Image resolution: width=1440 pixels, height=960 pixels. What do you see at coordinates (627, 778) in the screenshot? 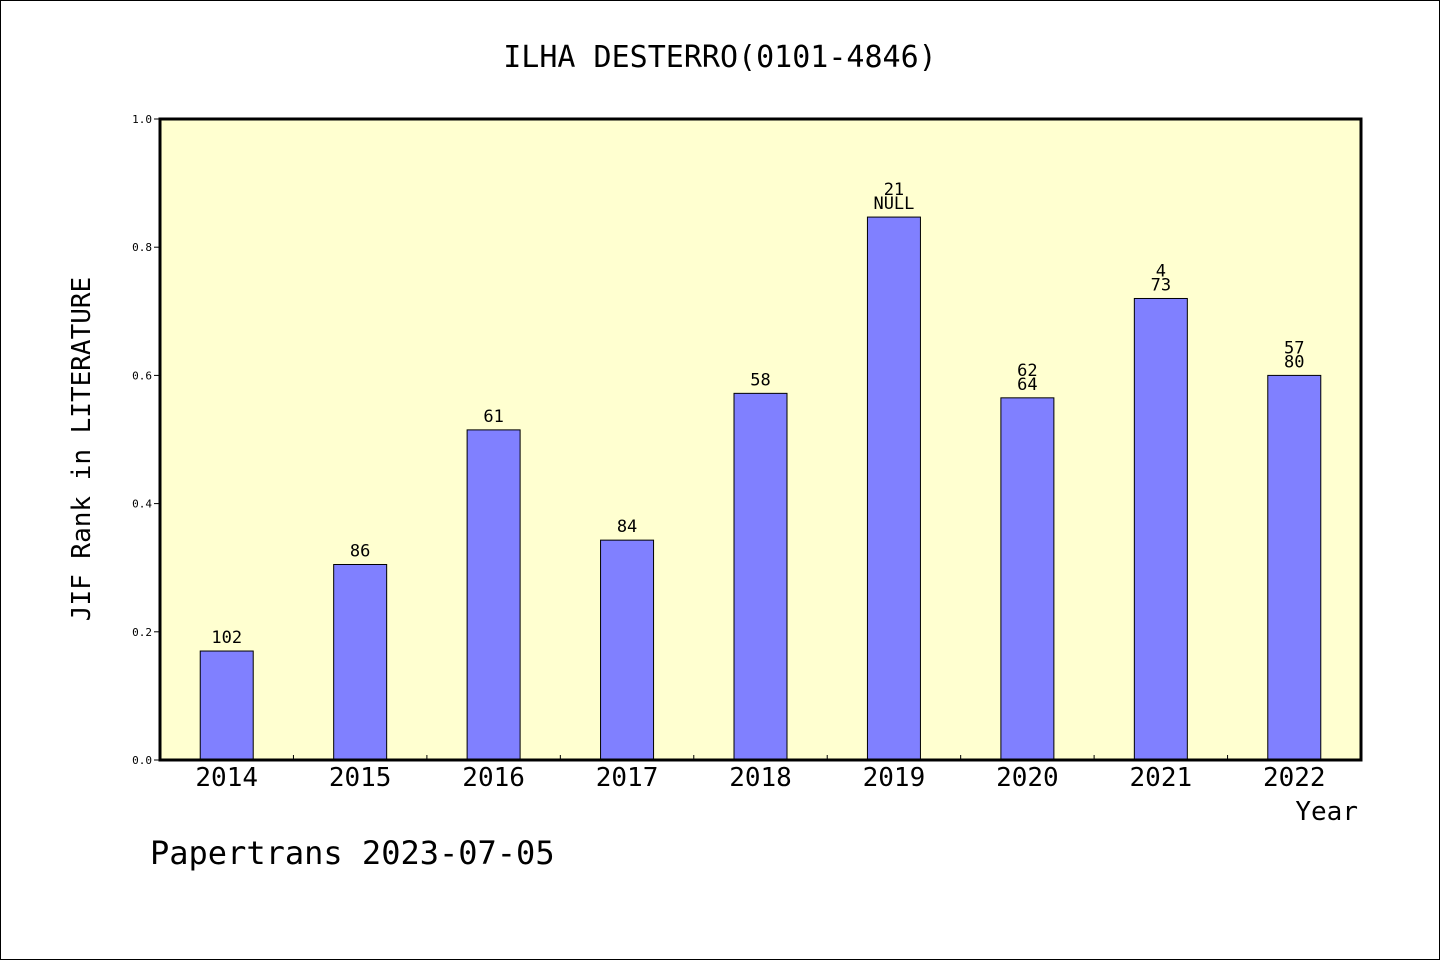
I see `x-tick-label: 2017` at bounding box center [627, 778].